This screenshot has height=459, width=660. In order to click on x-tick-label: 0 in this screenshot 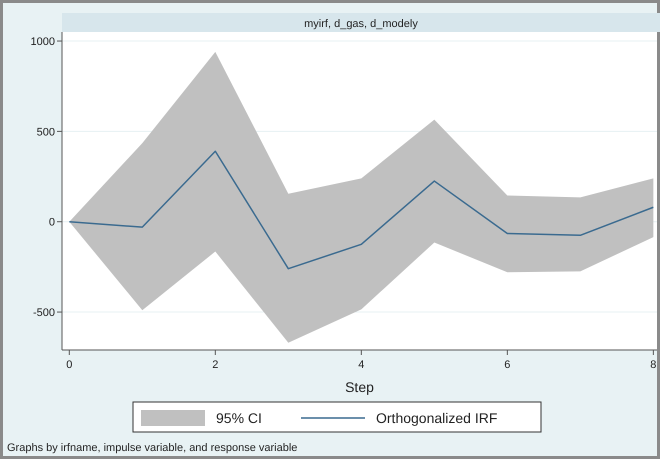, I will do `click(69, 365)`.